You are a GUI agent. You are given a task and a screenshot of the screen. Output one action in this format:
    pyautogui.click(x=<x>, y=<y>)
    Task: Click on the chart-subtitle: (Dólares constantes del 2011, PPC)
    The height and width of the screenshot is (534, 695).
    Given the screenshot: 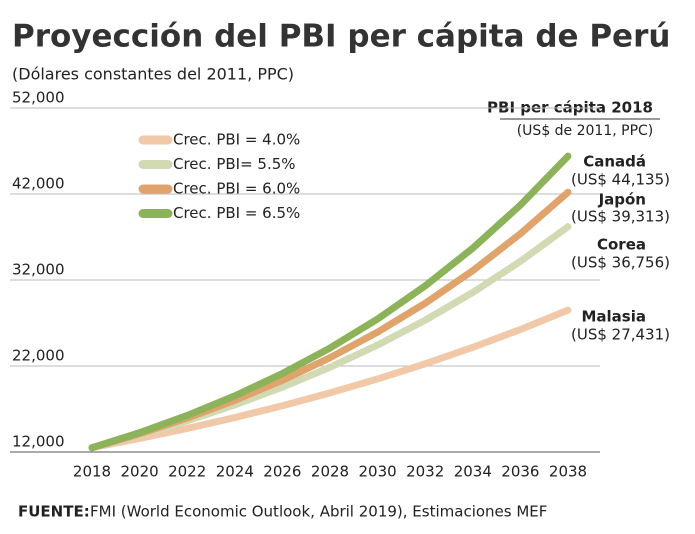 What is the action you would take?
    pyautogui.click(x=153, y=74)
    